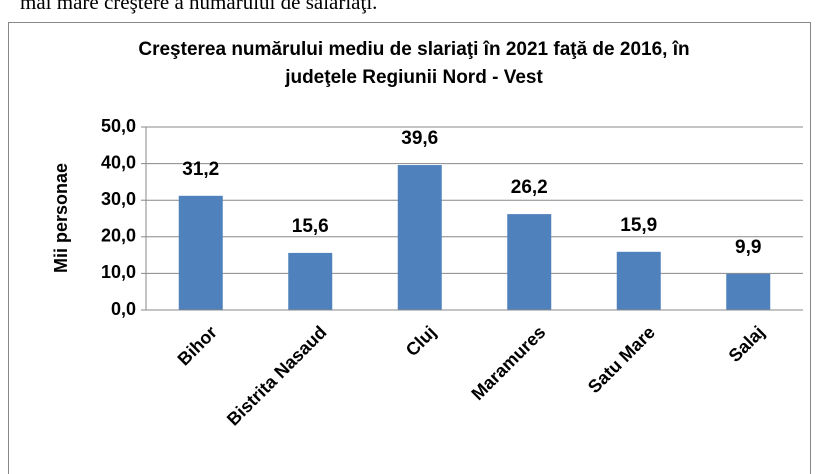 This screenshot has width=819, height=474. I want to click on y-tick-label: 20,0, so click(118, 236).